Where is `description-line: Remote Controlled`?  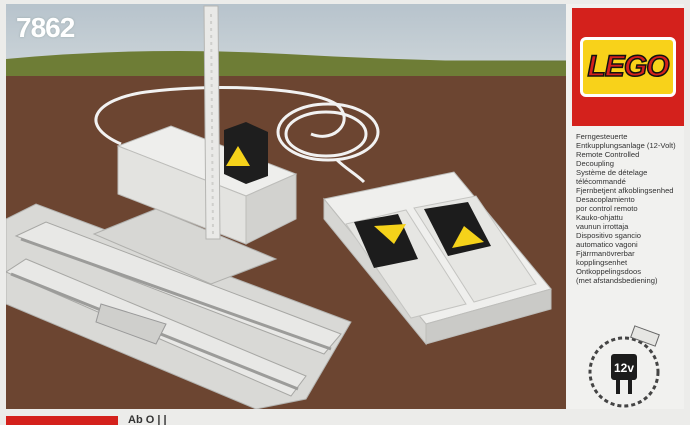 description-line: Remote Controlled is located at coordinates (608, 154).